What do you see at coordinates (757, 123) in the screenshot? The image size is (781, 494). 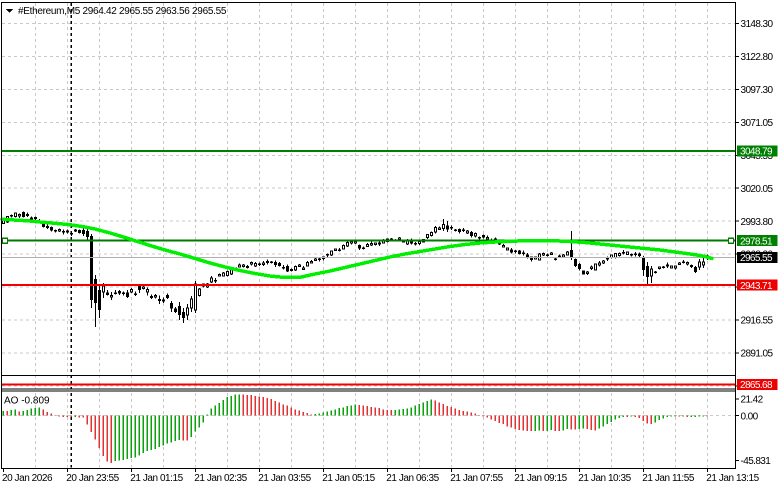 I see `svg-text: 3071.05` at bounding box center [757, 123].